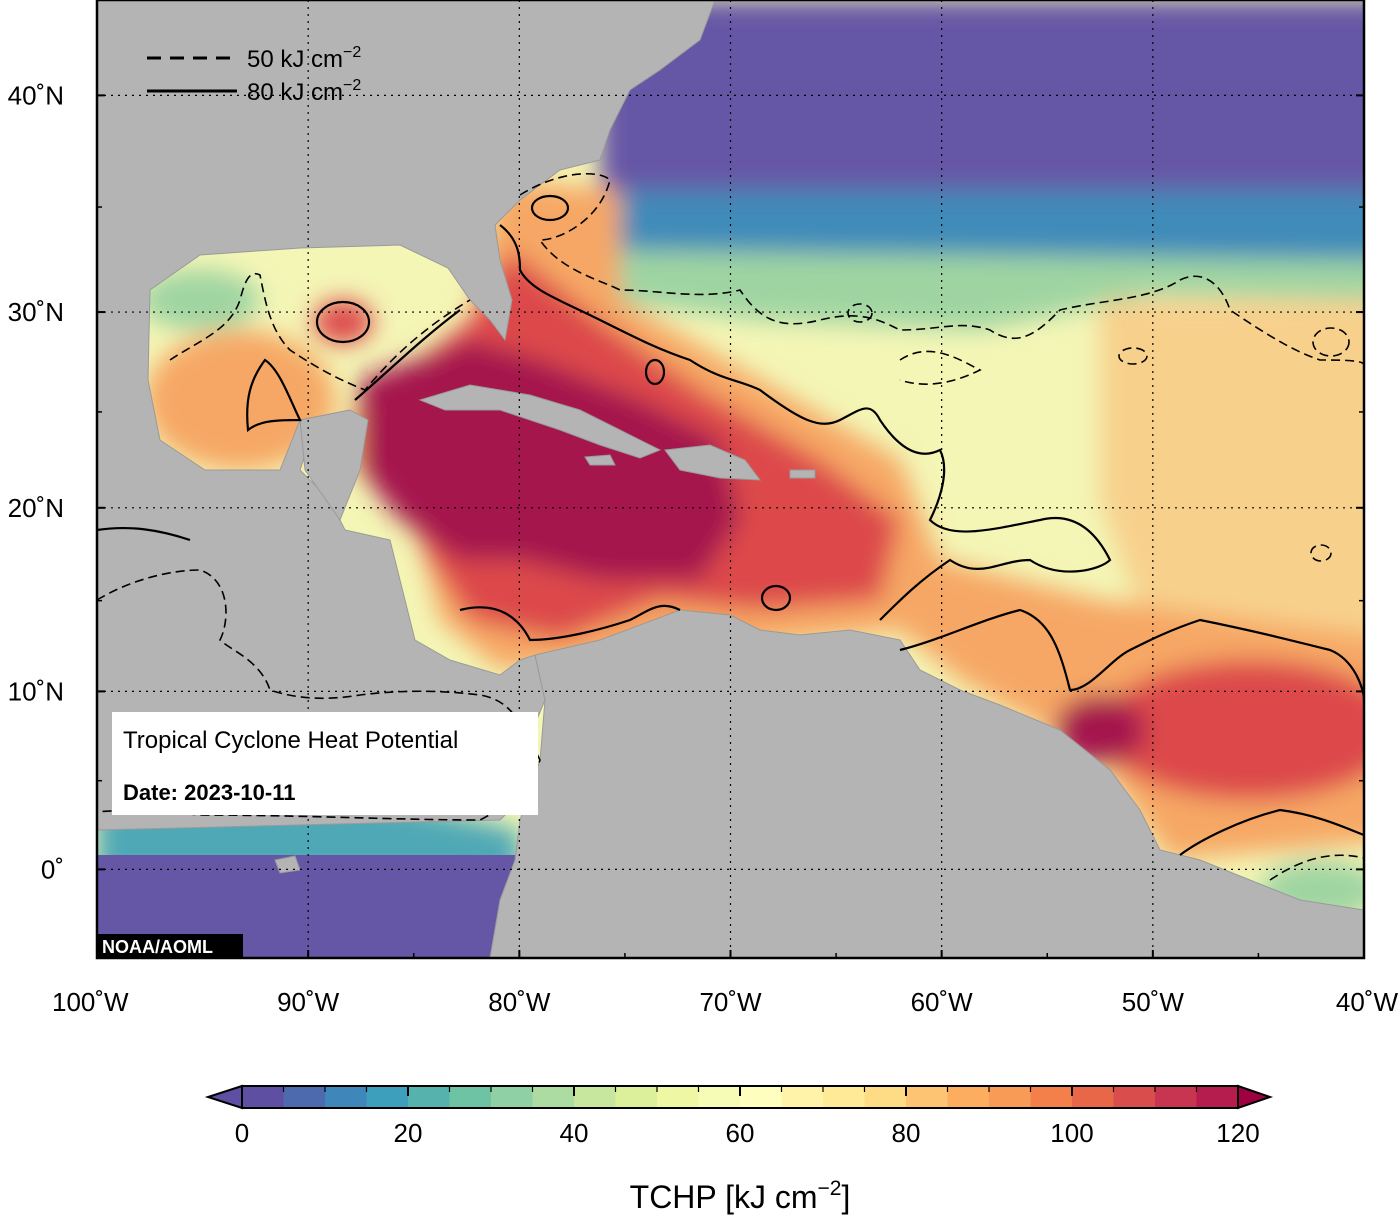 Image resolution: width=1400 pixels, height=1222 pixels. Describe the element at coordinates (906, 1133) in the screenshot. I see `colorbar-tick-label: 80` at that location.